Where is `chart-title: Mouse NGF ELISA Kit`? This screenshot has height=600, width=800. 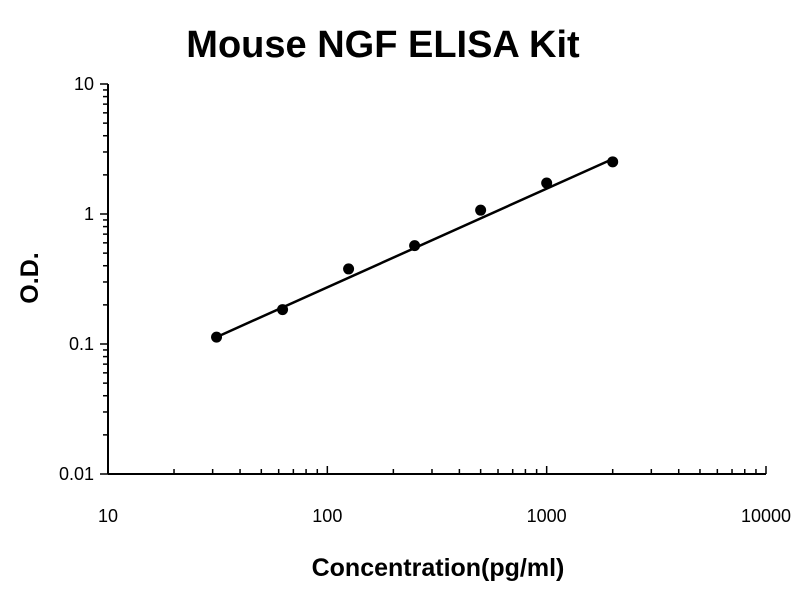 chart-title: Mouse NGF ELISA Kit is located at coordinates (383, 45).